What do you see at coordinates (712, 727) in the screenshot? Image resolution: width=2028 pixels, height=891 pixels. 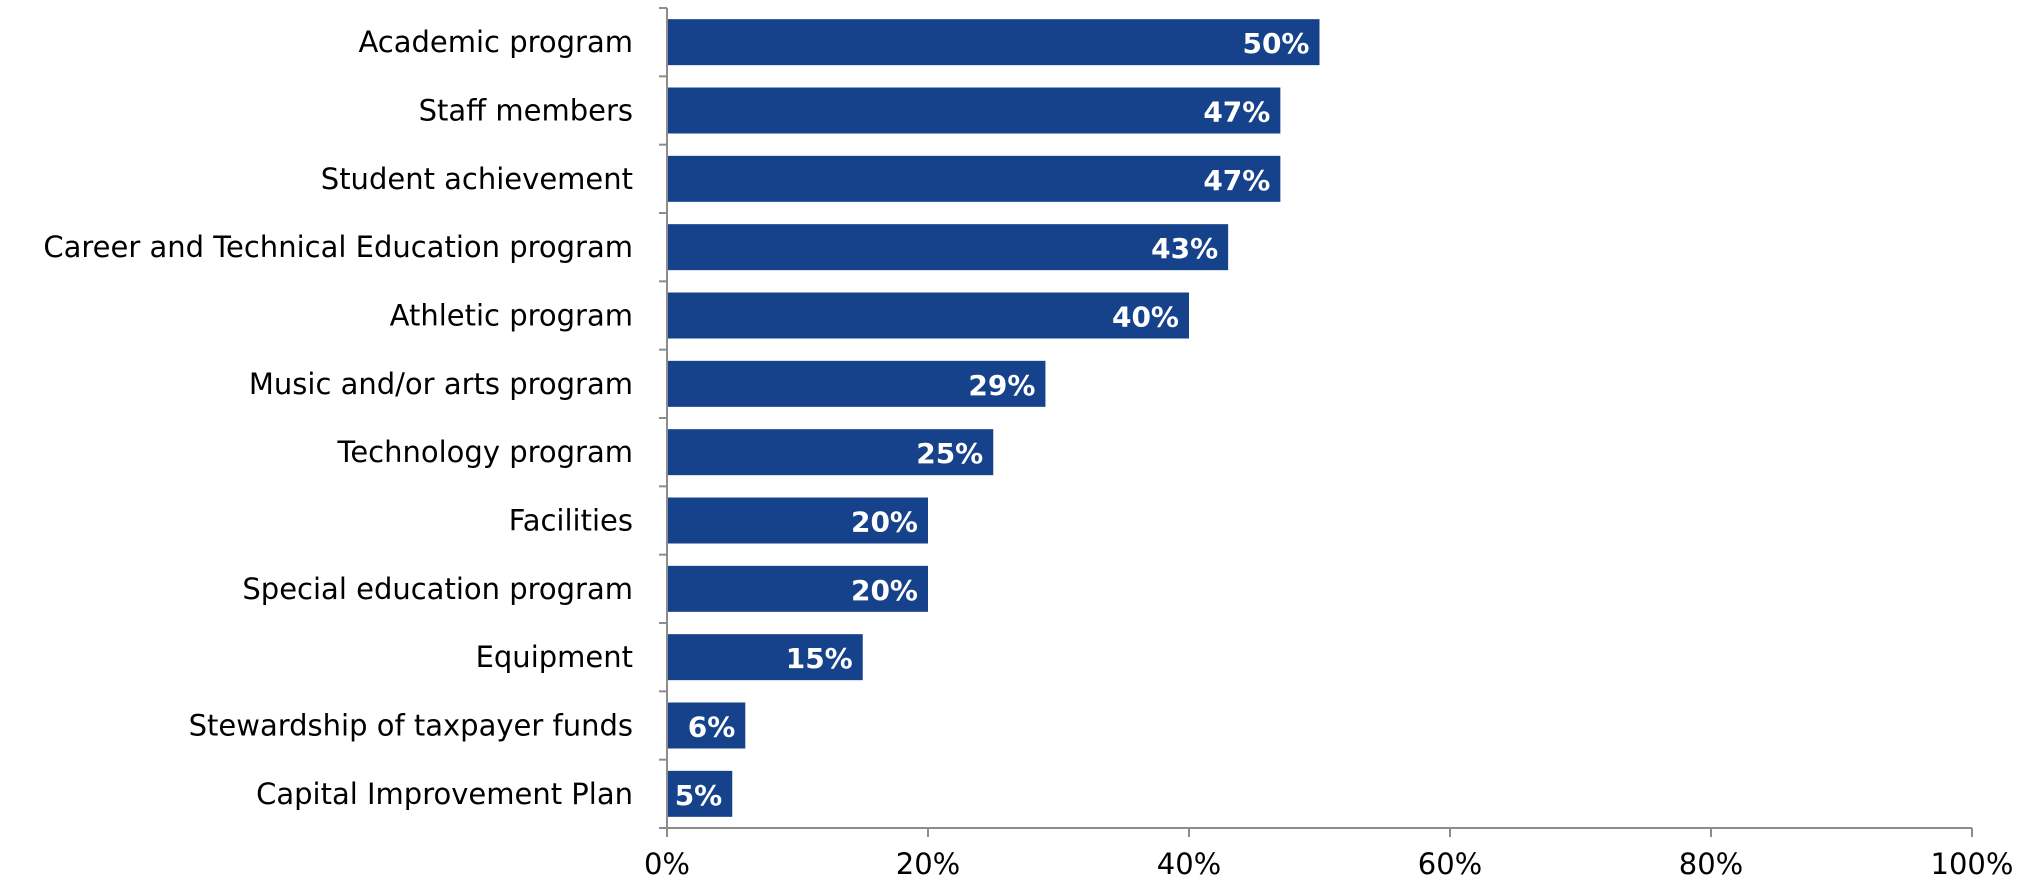 I see `data-label-stewardship-of-taxpayer-funds: 6%` at bounding box center [712, 727].